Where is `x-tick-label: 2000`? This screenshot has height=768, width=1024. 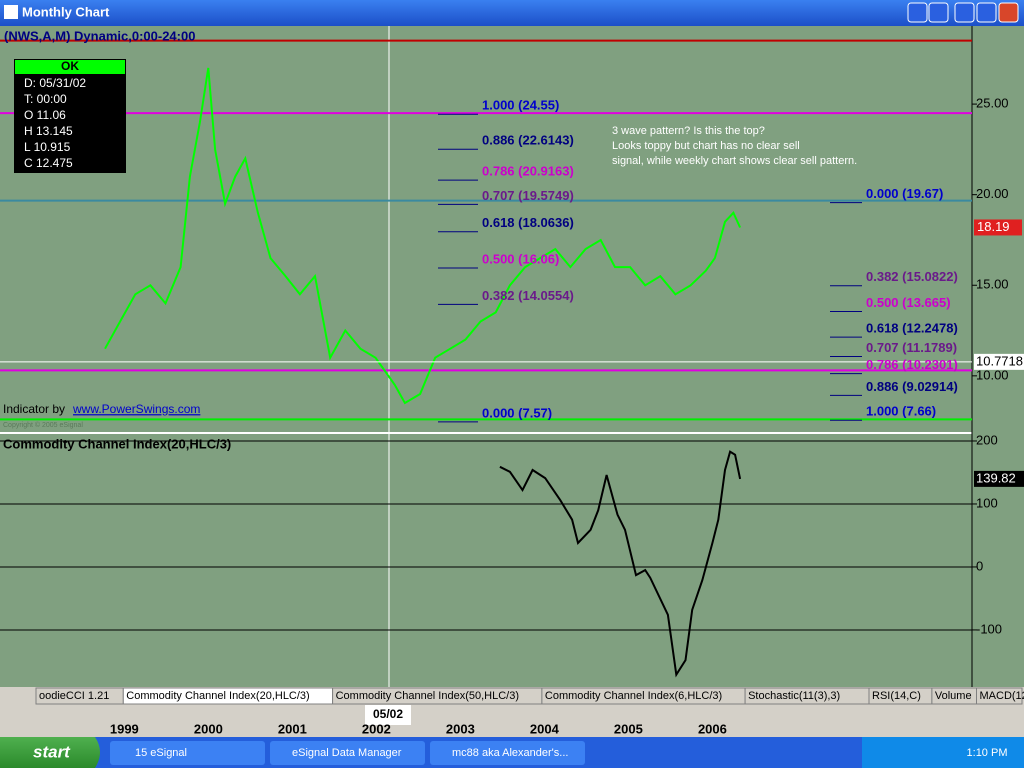
x-tick-label: 2000 is located at coordinates (208, 728).